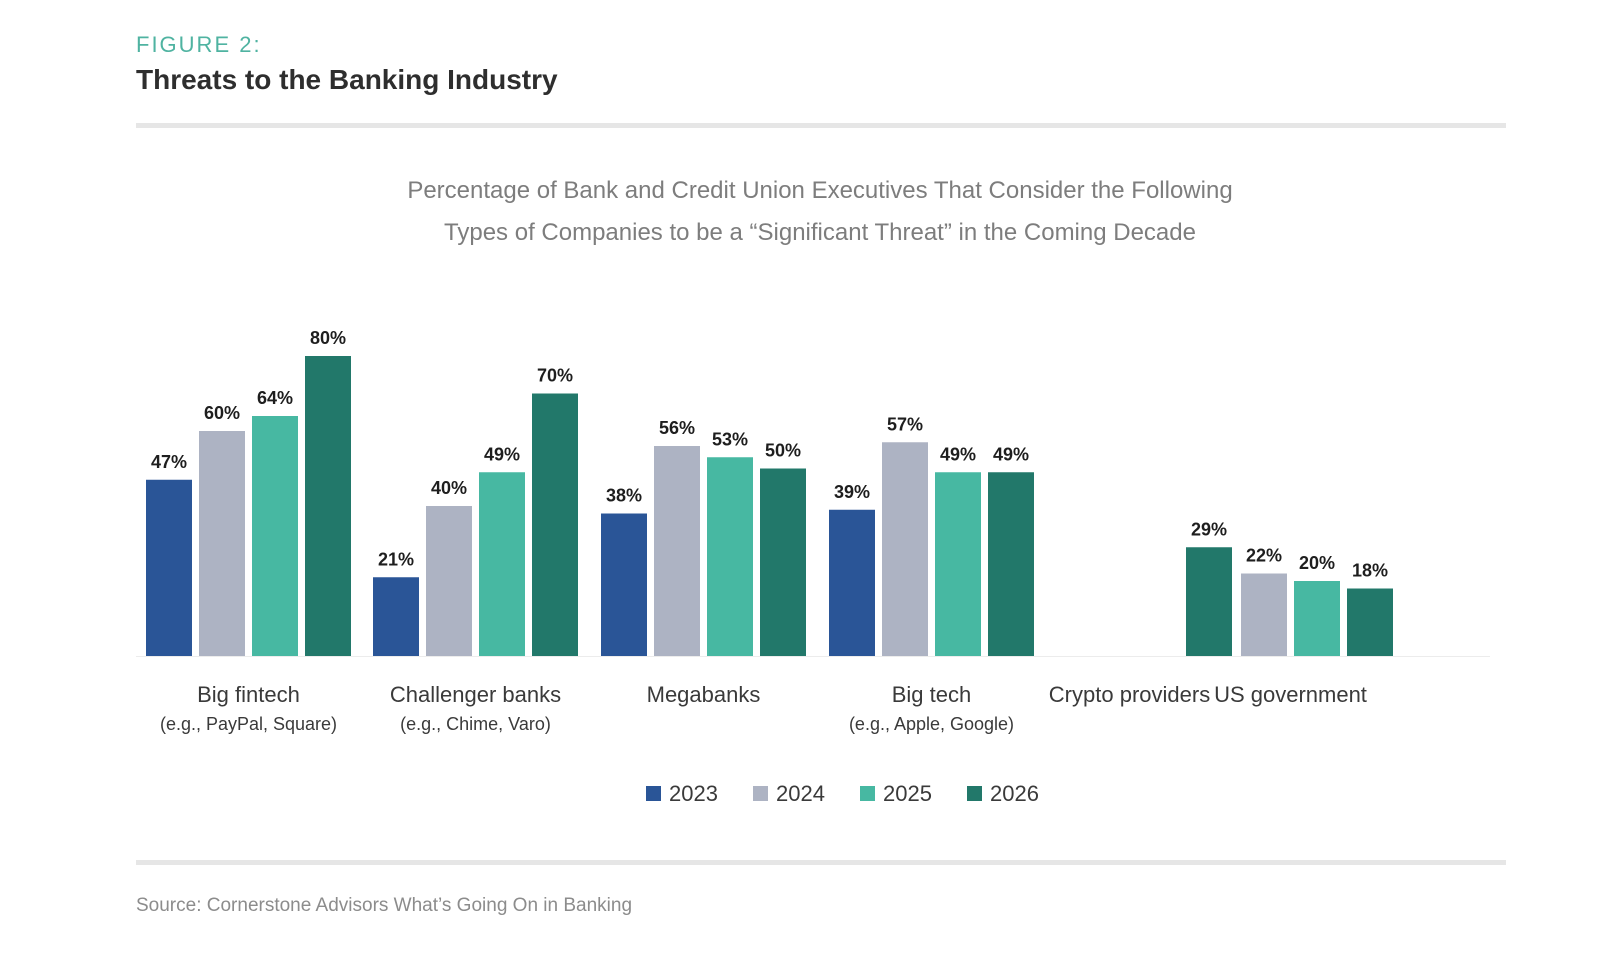 This screenshot has height=957, width=1600. Describe the element at coordinates (783, 451) in the screenshot. I see `data-label-2026-2: 50%` at that location.